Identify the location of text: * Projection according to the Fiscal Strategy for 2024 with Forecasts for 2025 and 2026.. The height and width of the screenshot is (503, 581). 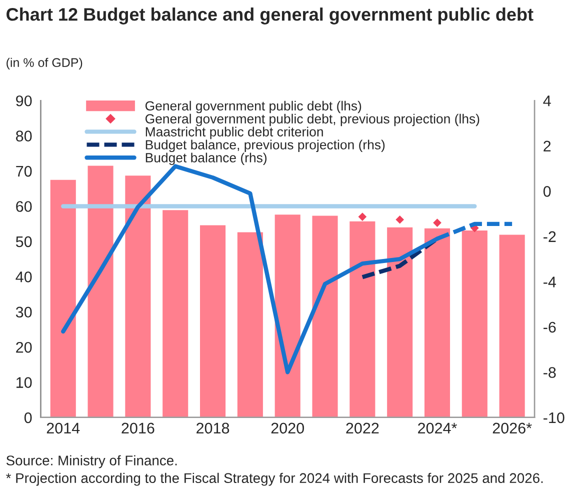
(274, 479).